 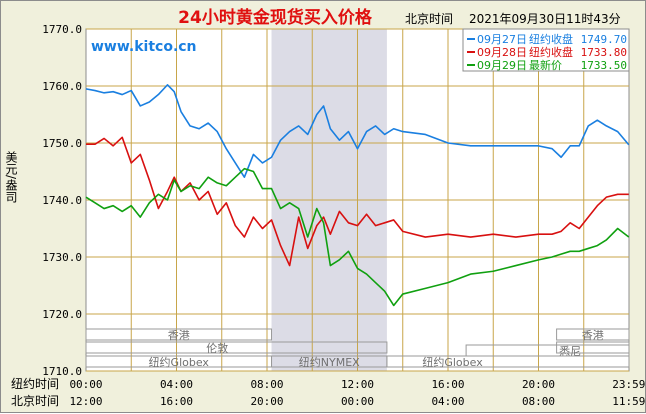 What do you see at coordinates (538, 401) in the screenshot?
I see `x-tick-label-bj: 08:00` at bounding box center [538, 401].